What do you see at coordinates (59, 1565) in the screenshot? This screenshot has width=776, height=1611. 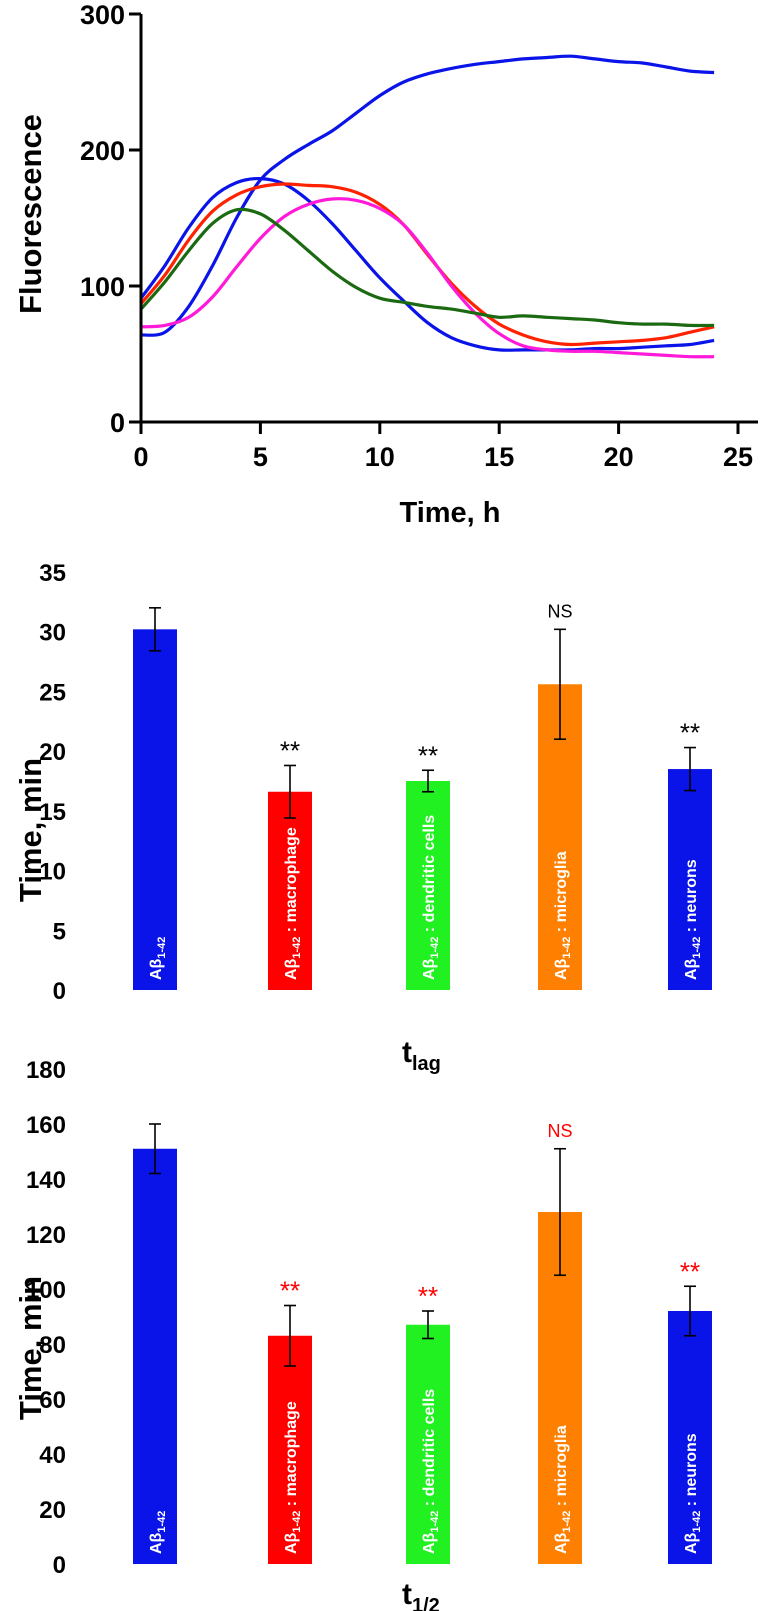 I see `bar2-y-tick-label: 0` at bounding box center [59, 1565].